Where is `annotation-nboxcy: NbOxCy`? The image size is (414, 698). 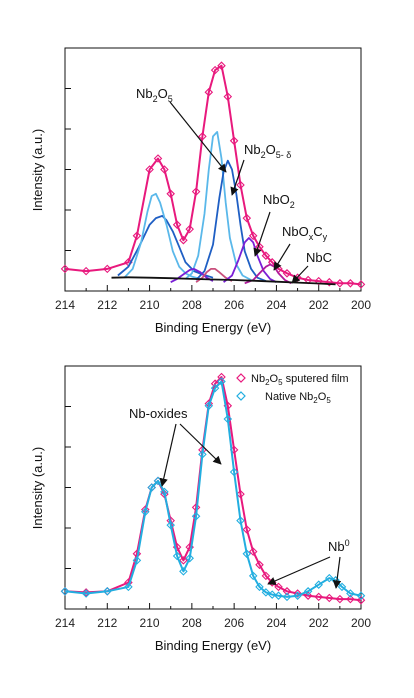
annotation-nboxcy: NbOxCy is located at coordinates (300, 247).